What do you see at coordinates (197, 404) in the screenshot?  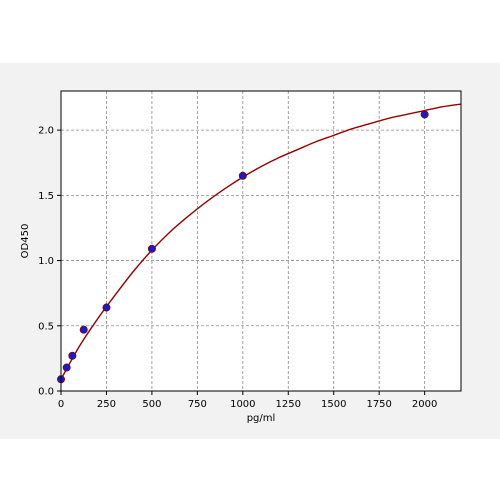 I see `x-tick-label: 750` at bounding box center [197, 404].